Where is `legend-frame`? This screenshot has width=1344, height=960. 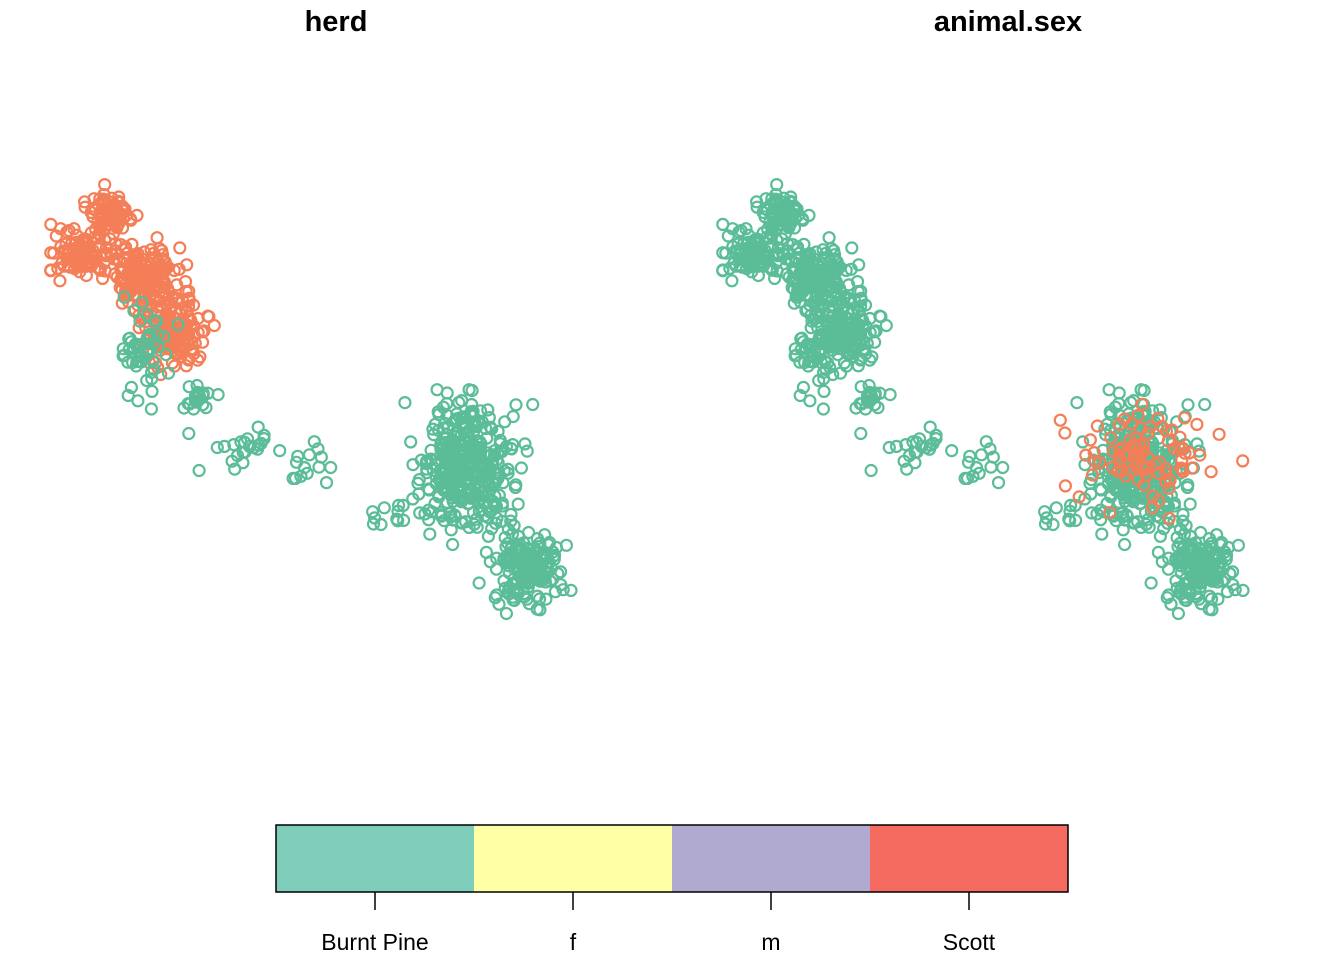
legend-frame is located at coordinates (672, 858).